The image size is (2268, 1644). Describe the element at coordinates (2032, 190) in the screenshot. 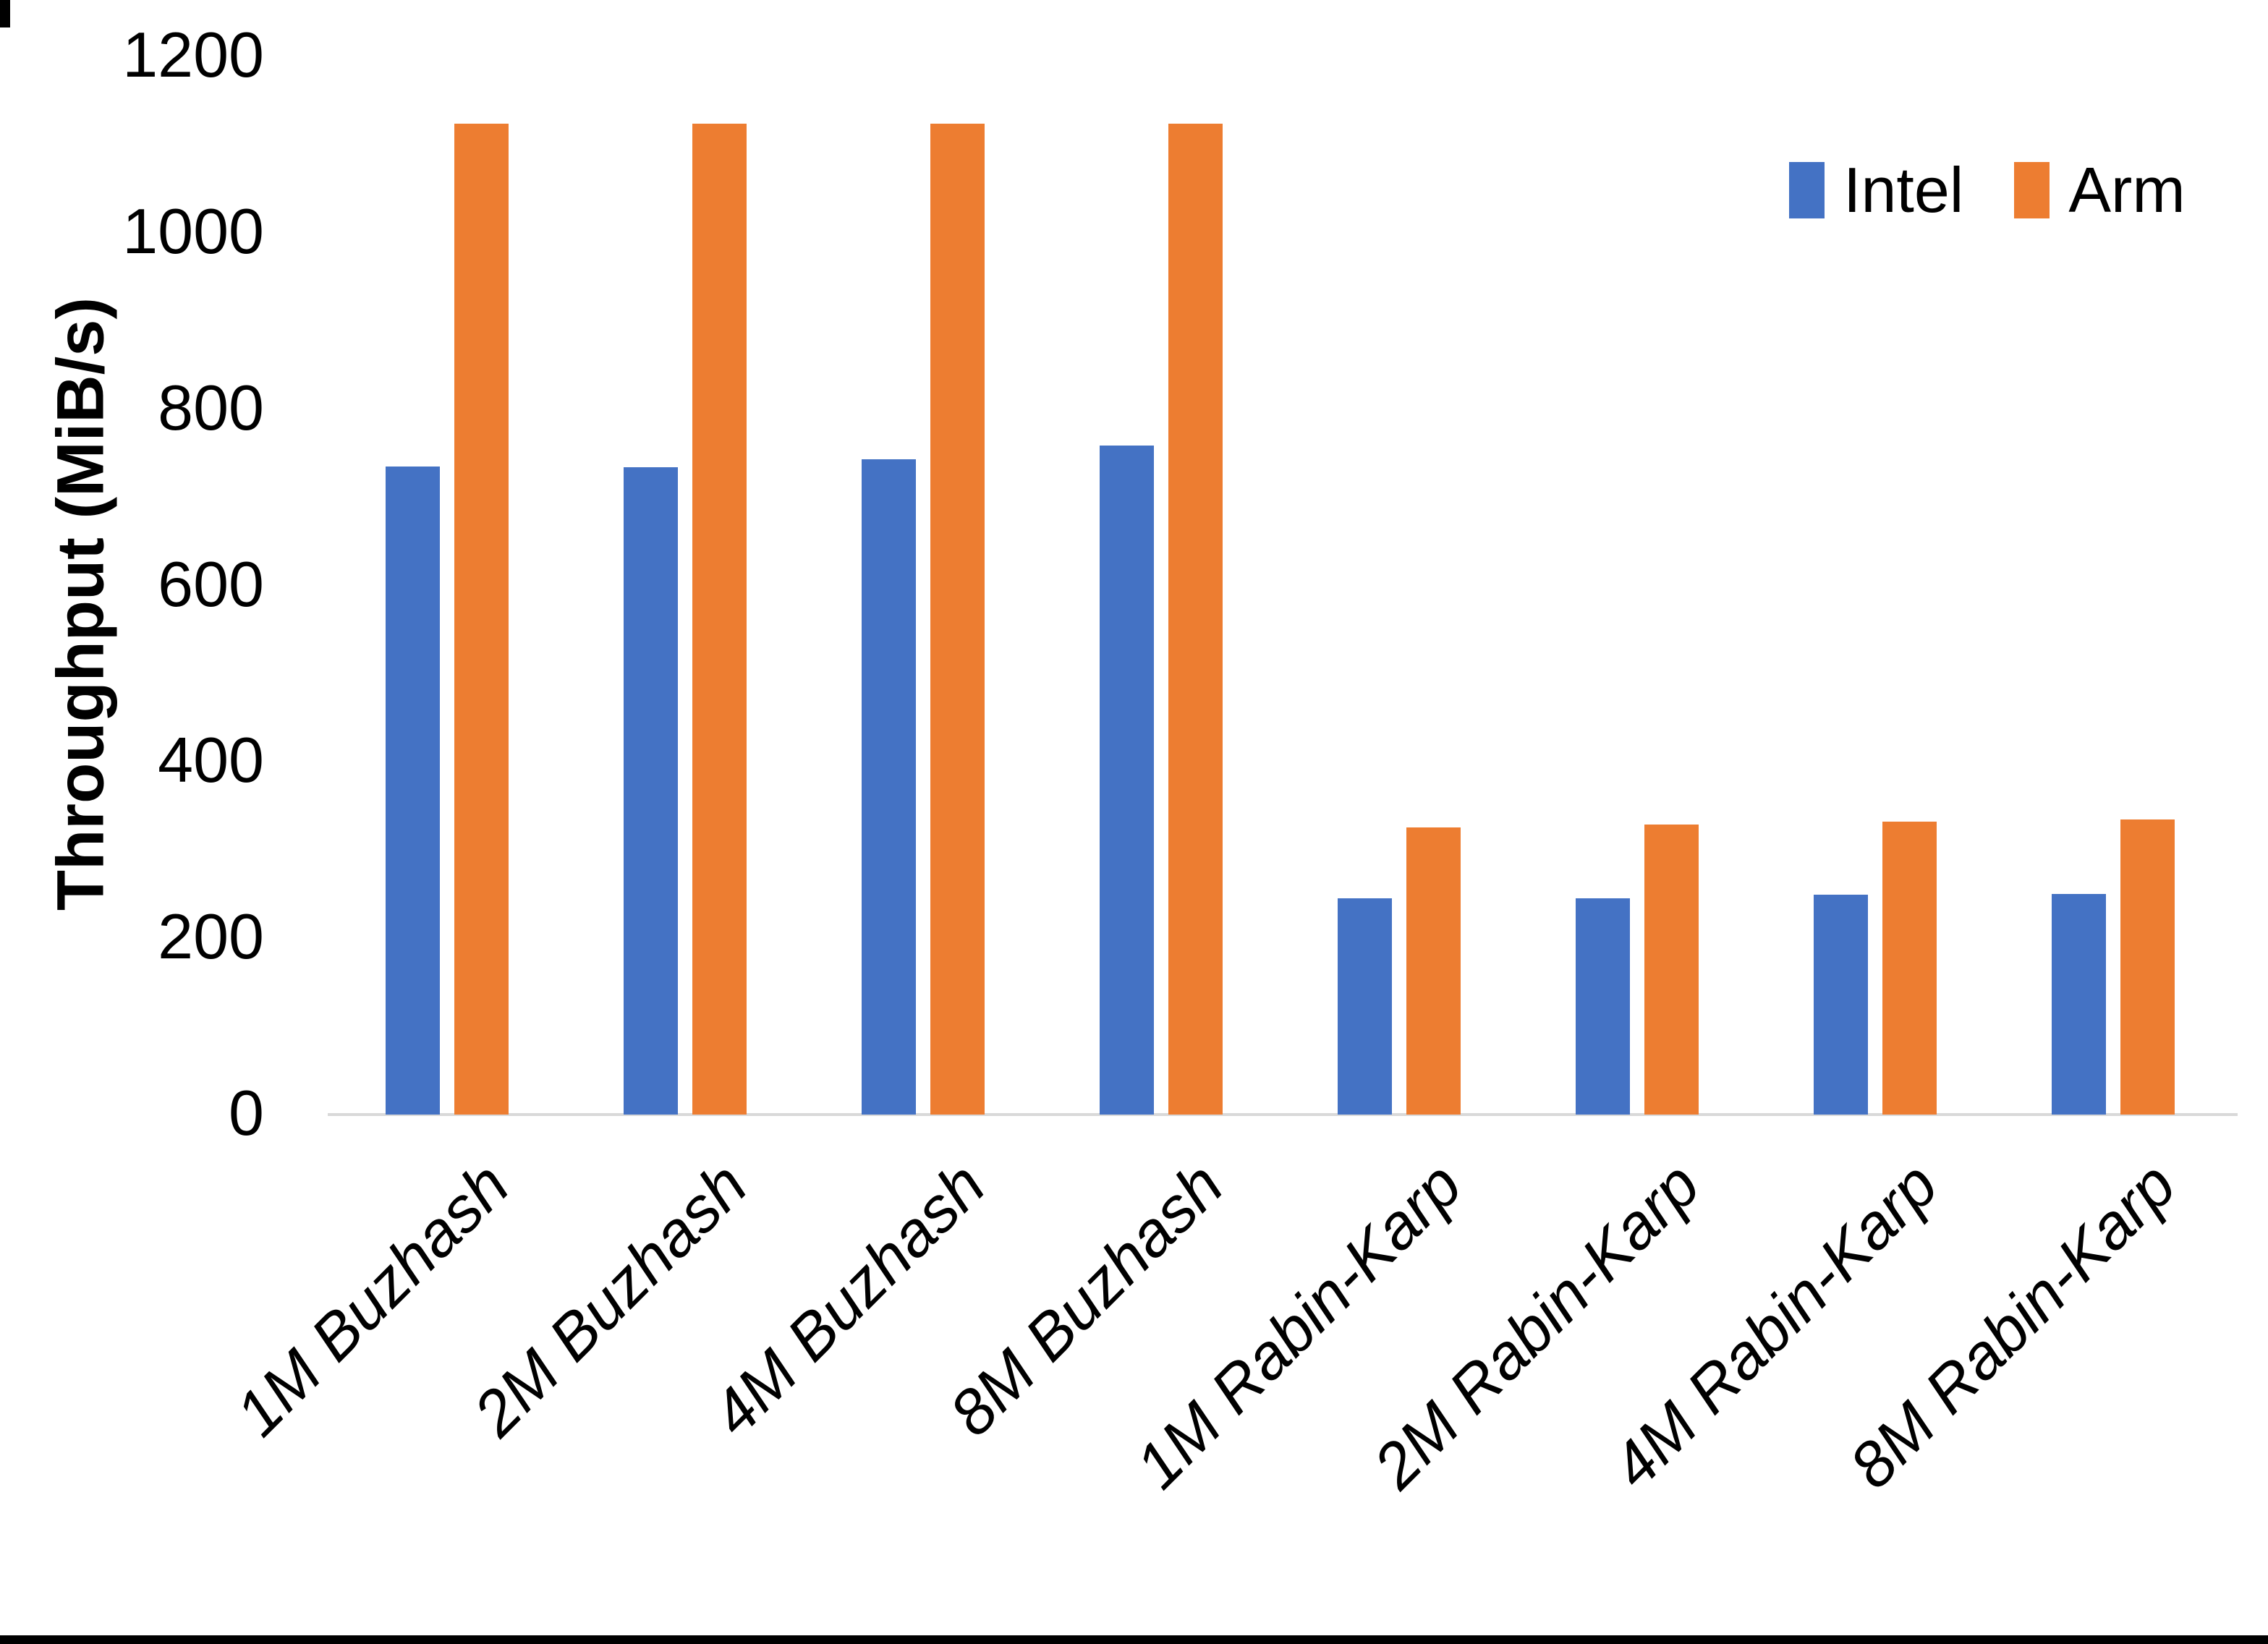

I see `legend-swatch-arm` at that location.